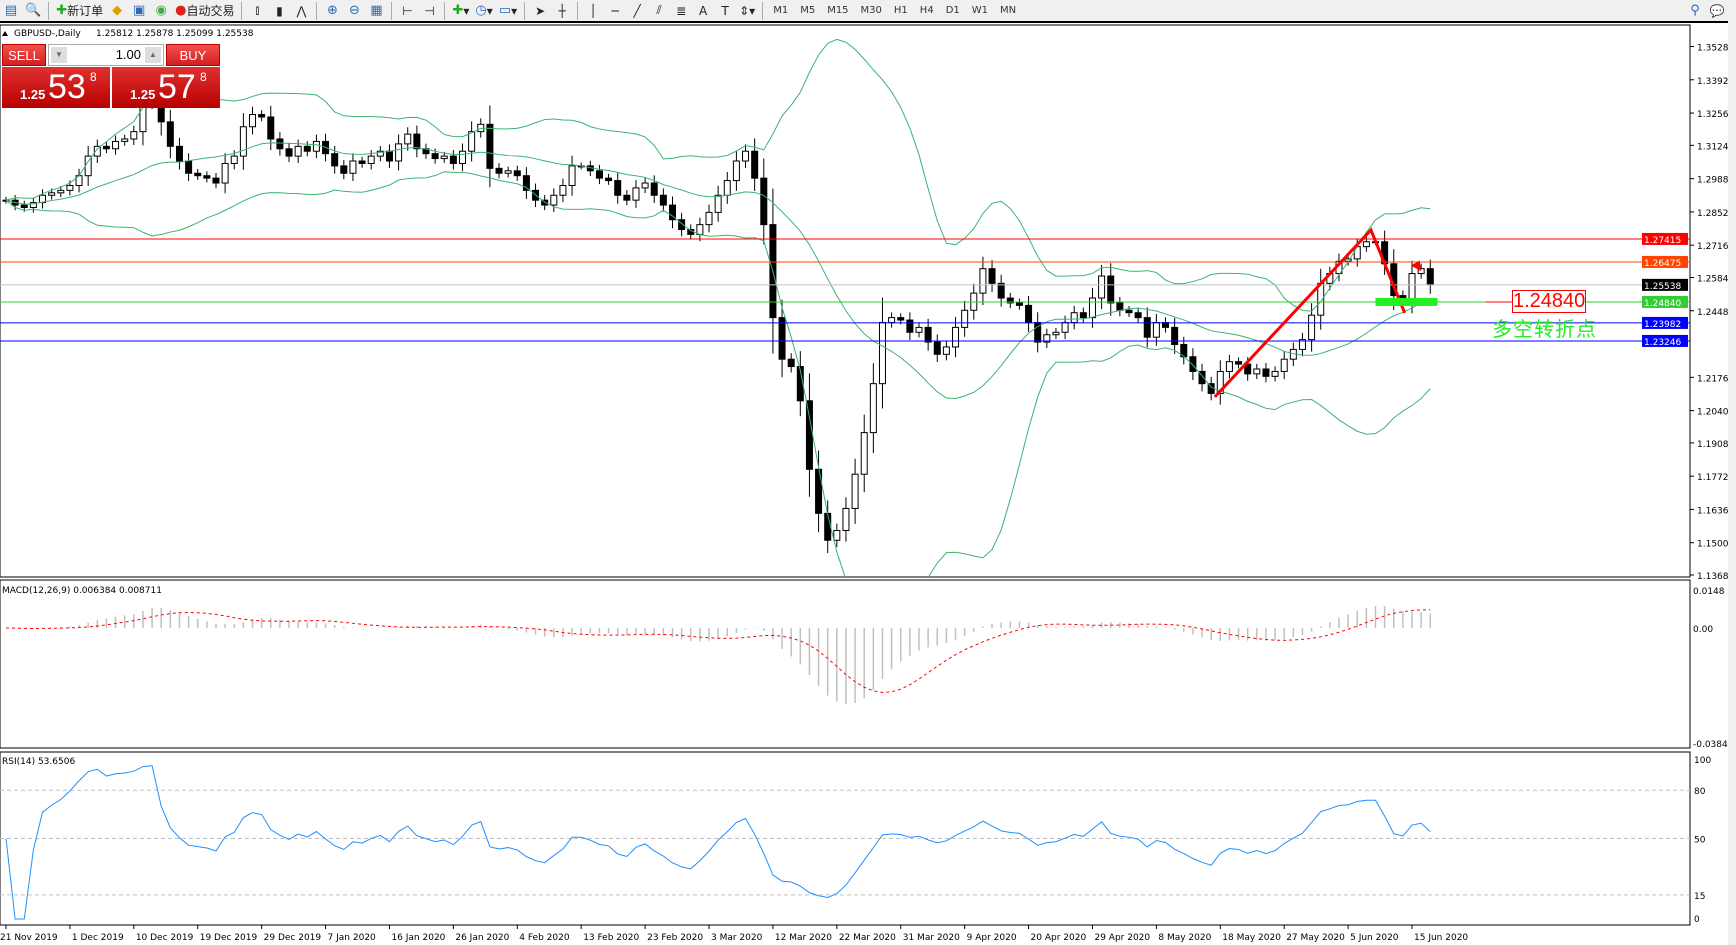 This screenshot has height=945, width=1736. Describe the element at coordinates (153, 55) in the screenshot. I see `lot-increase-icon: ▲` at that location.